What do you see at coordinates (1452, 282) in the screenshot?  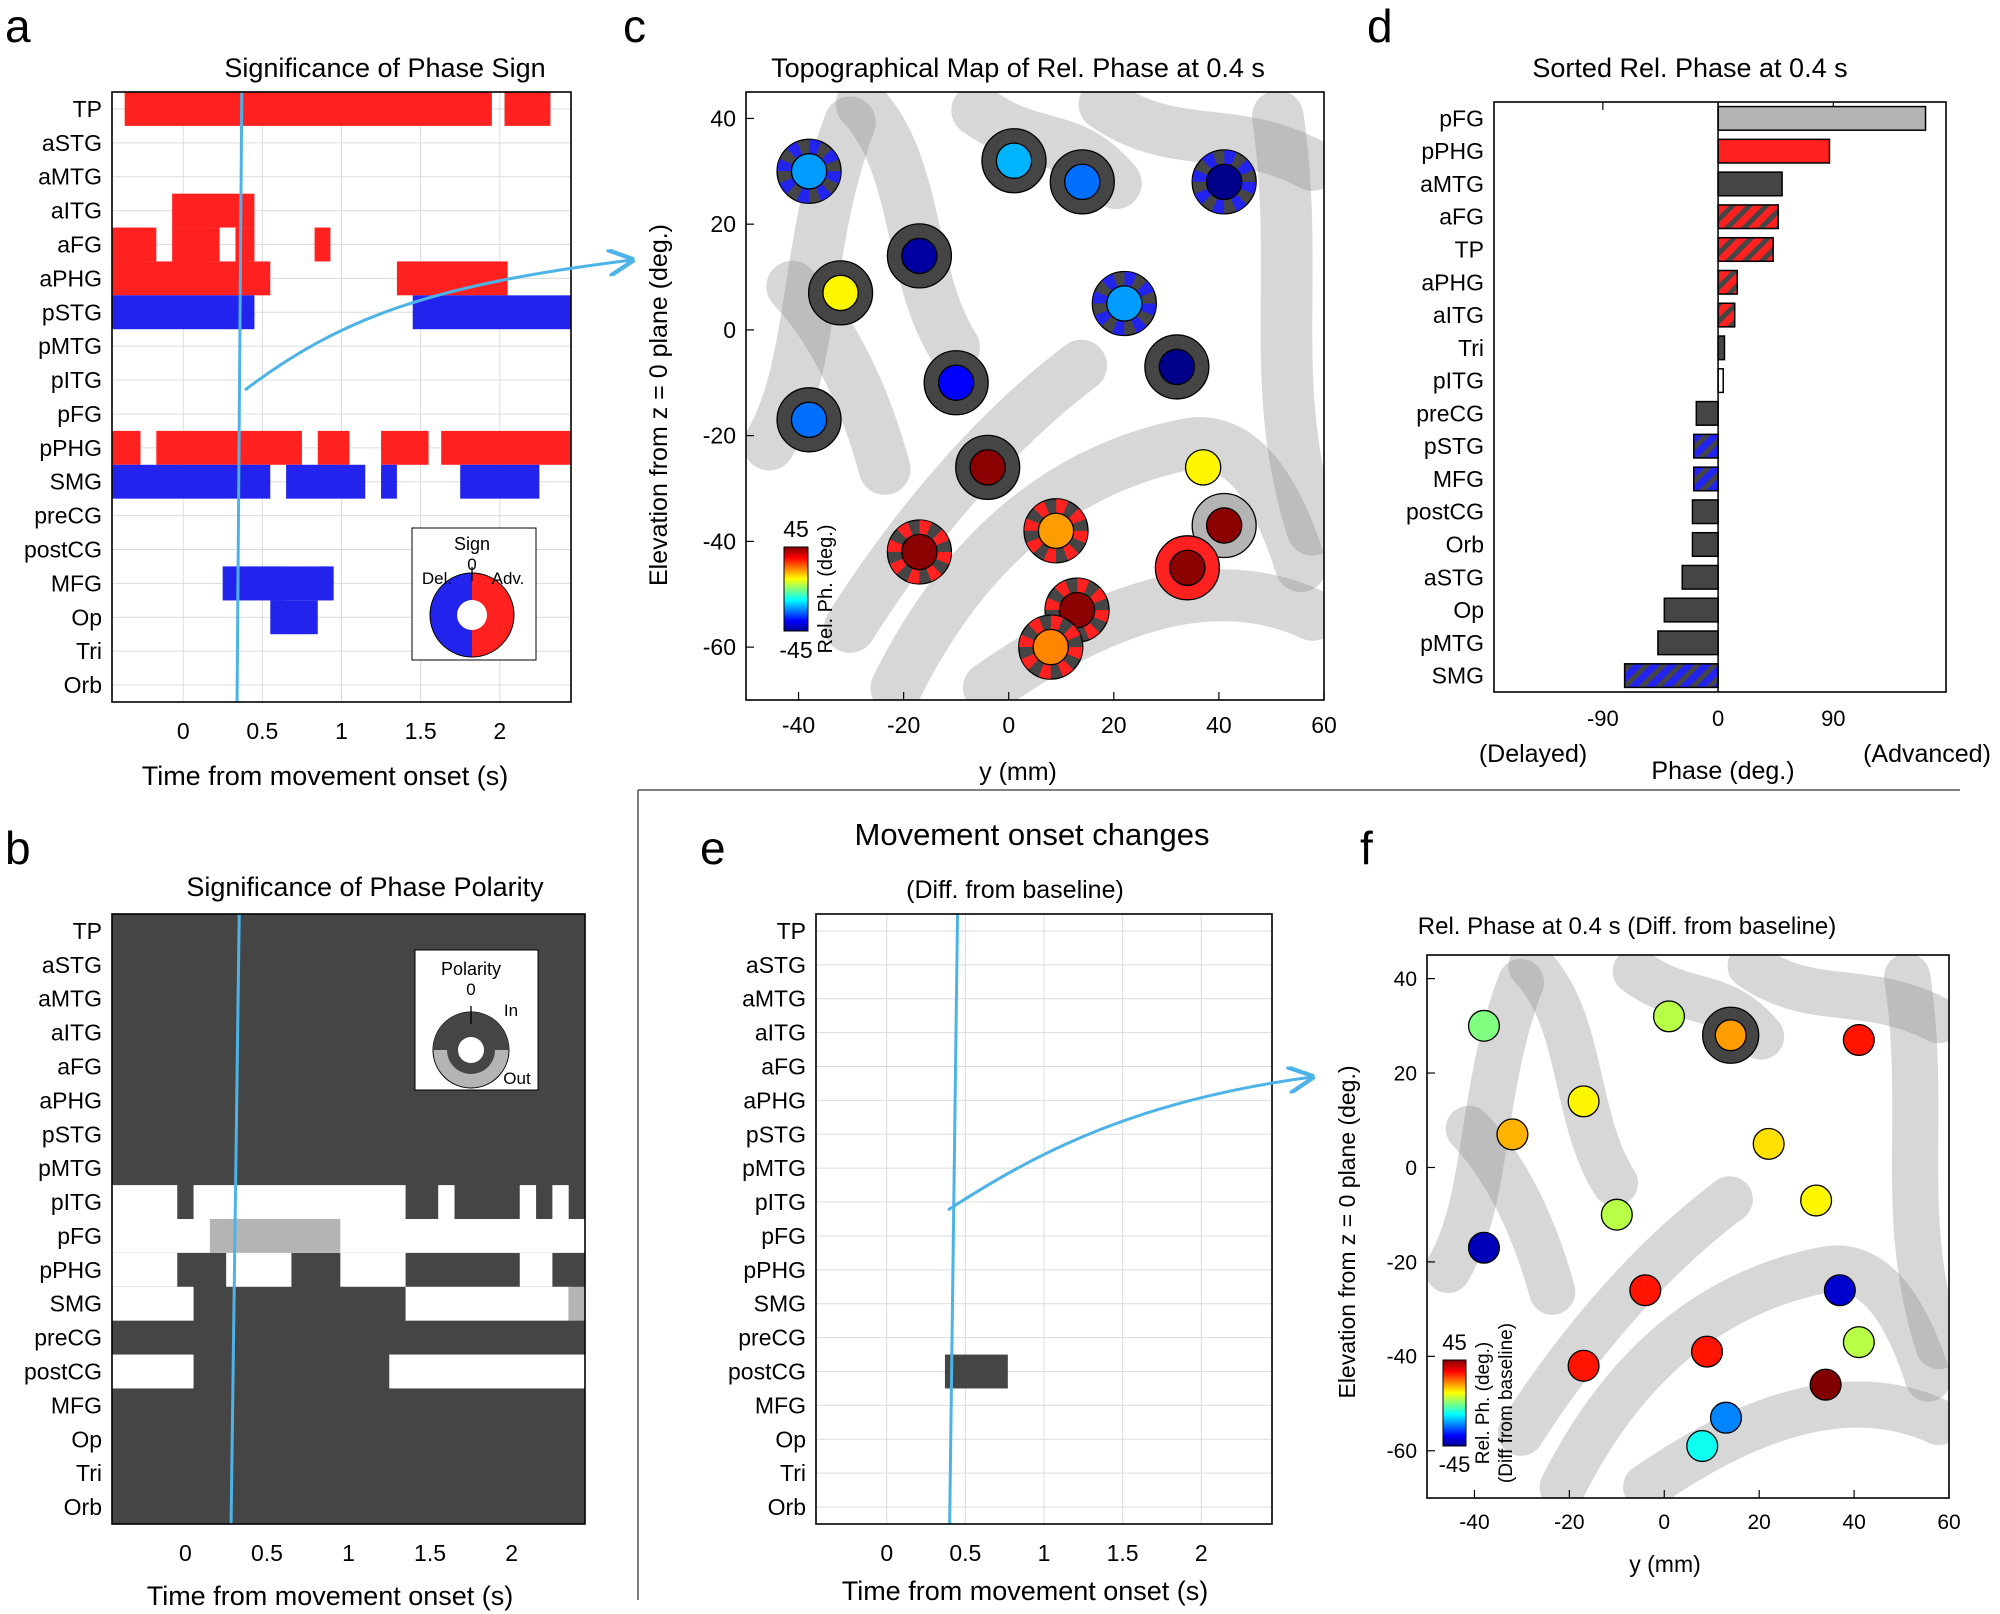 I see `bar-label-aPHG: aPHG` at bounding box center [1452, 282].